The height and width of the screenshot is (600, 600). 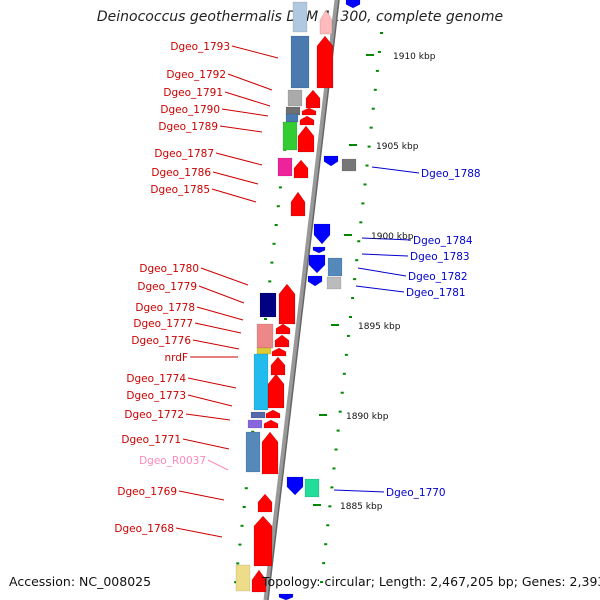 I want to click on gene-label: Dgeo_1776, so click(x=161, y=341).